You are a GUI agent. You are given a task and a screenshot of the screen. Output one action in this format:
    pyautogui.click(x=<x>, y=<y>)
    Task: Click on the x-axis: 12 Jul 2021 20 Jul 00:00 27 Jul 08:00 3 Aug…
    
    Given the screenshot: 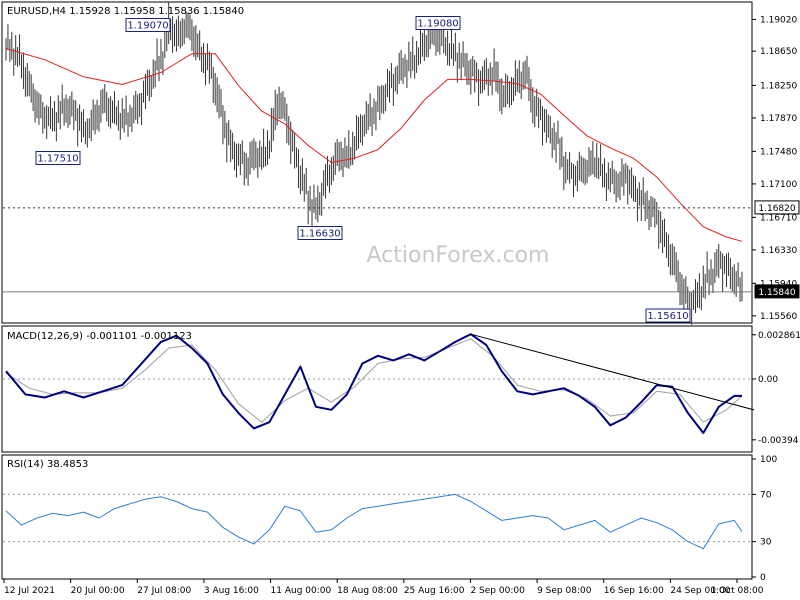 What is the action you would take?
    pyautogui.click(x=383, y=587)
    